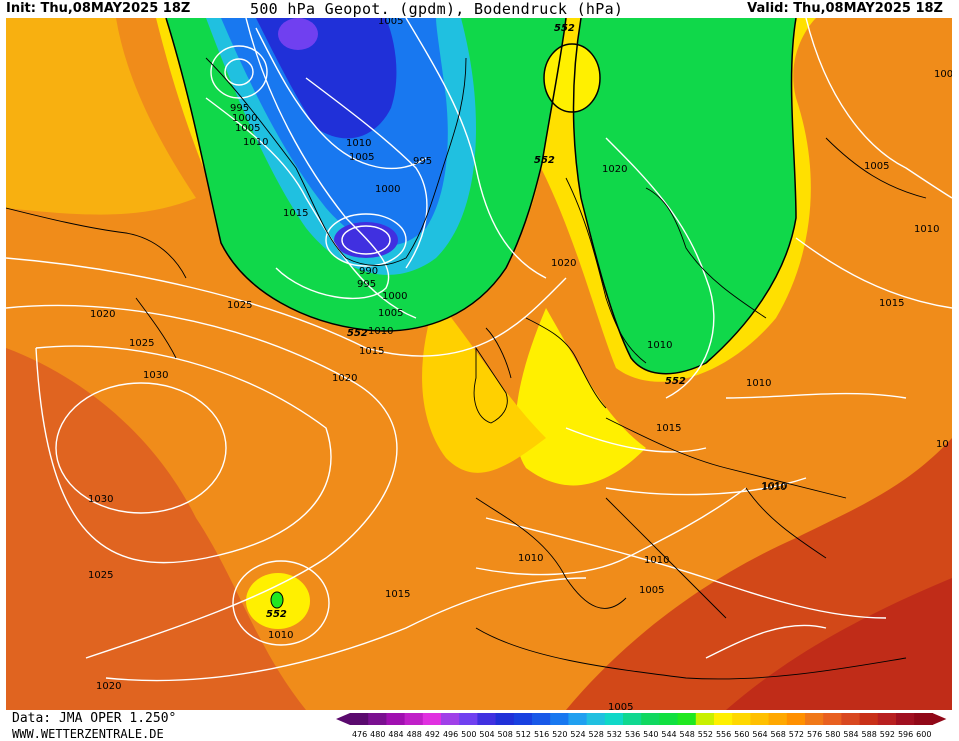  What do you see at coordinates (505, 734) in the screenshot?
I see `colorbar-tick-label: 508` at bounding box center [505, 734].